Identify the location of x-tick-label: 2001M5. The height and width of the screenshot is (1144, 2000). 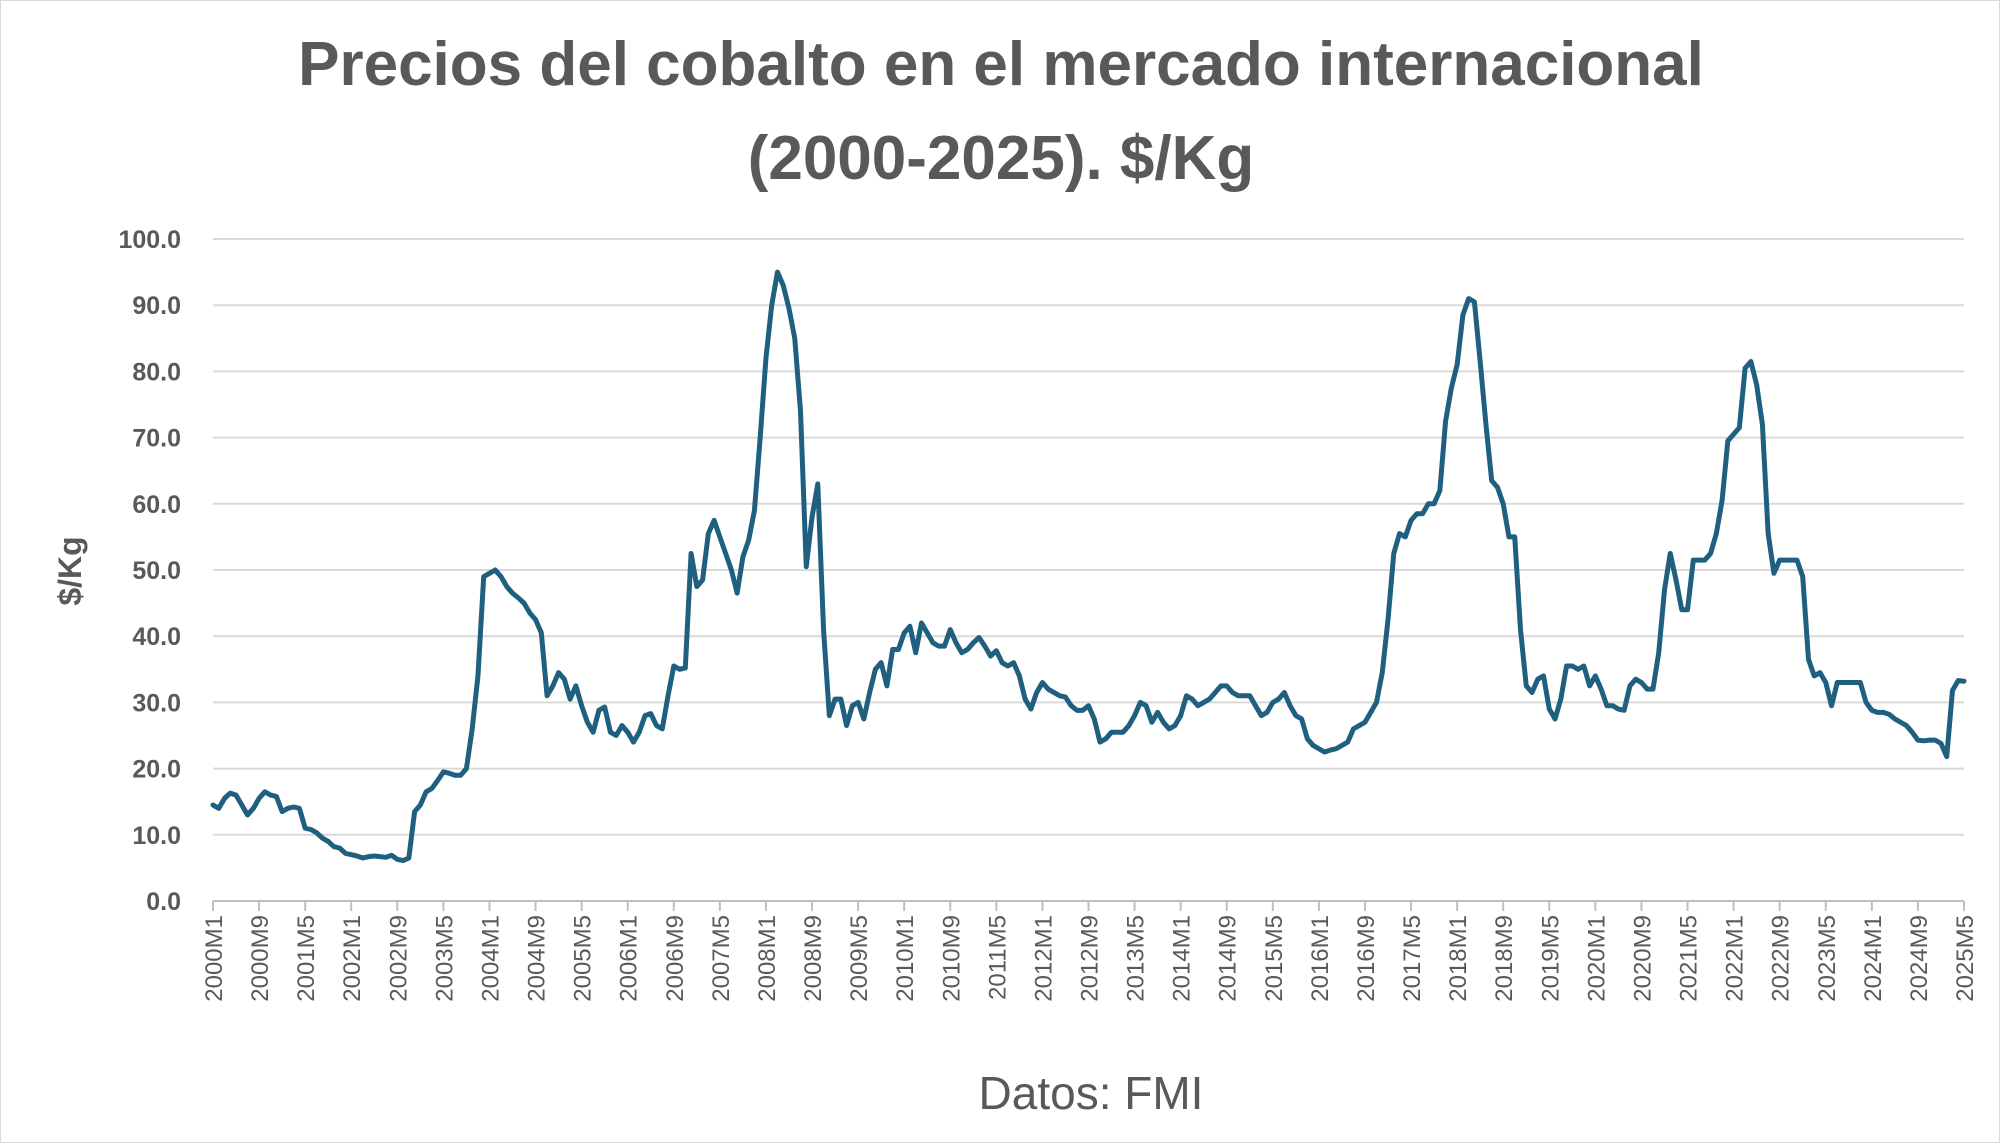
(306, 958).